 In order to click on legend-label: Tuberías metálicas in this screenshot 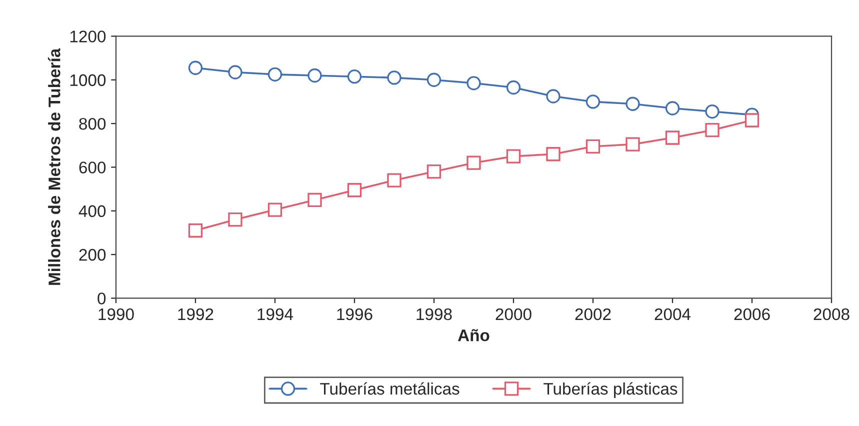, I will do `click(390, 388)`.